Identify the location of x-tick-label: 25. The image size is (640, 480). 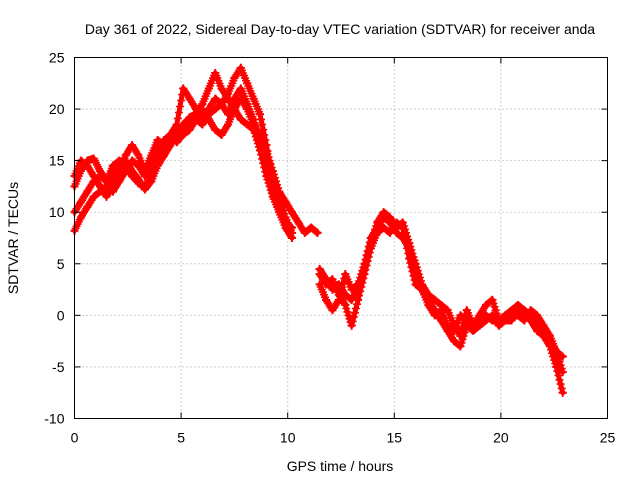
(608, 438).